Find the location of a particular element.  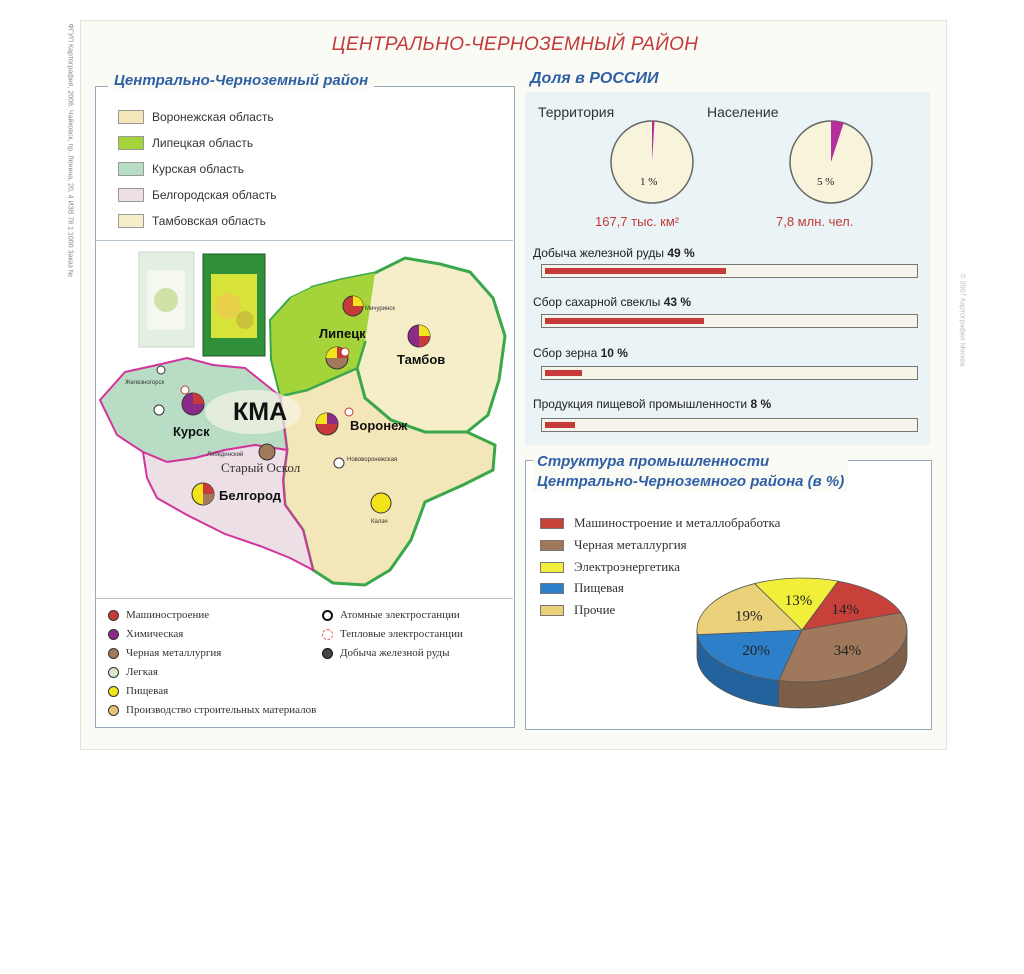

atom-icon is located at coordinates (327, 615).